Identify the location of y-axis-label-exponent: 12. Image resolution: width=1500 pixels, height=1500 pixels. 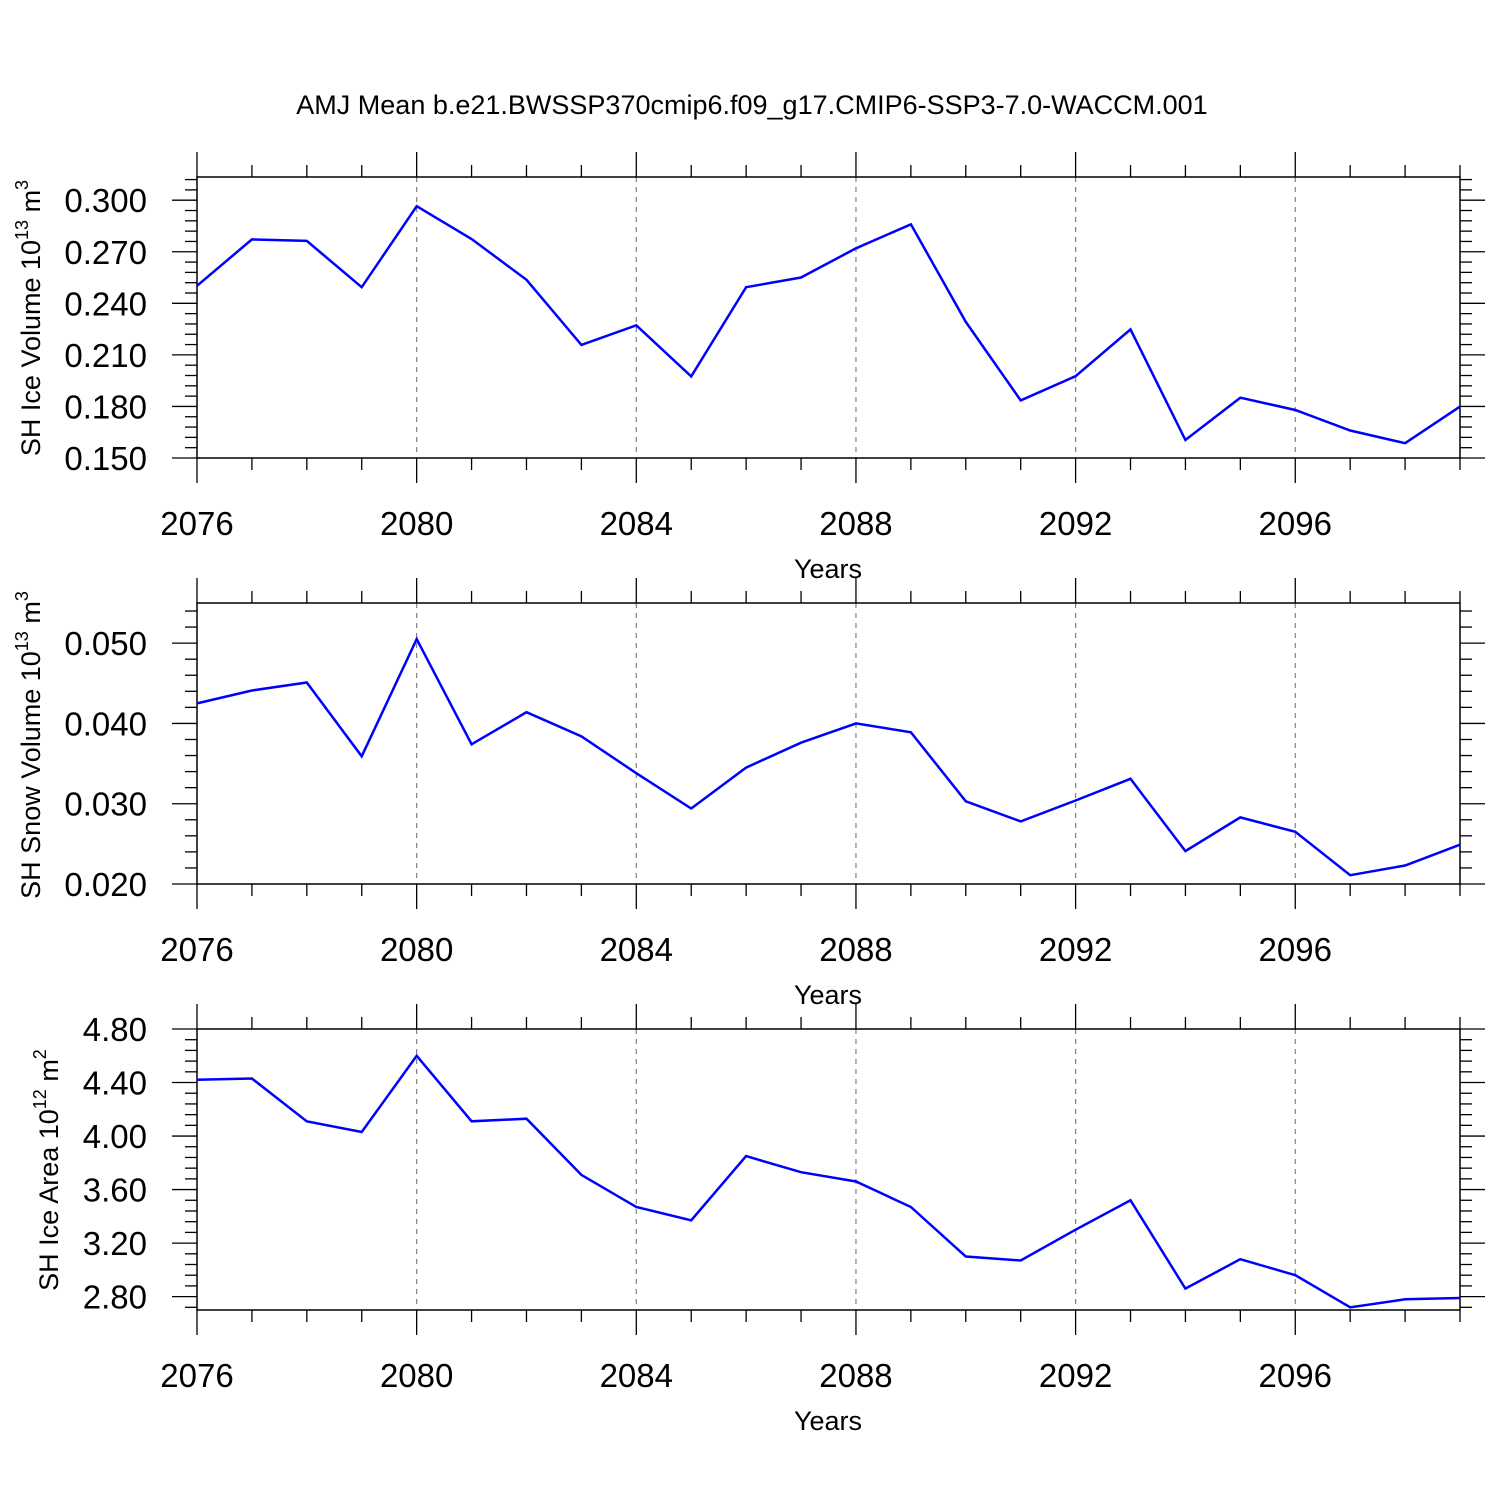
(40, 1099).